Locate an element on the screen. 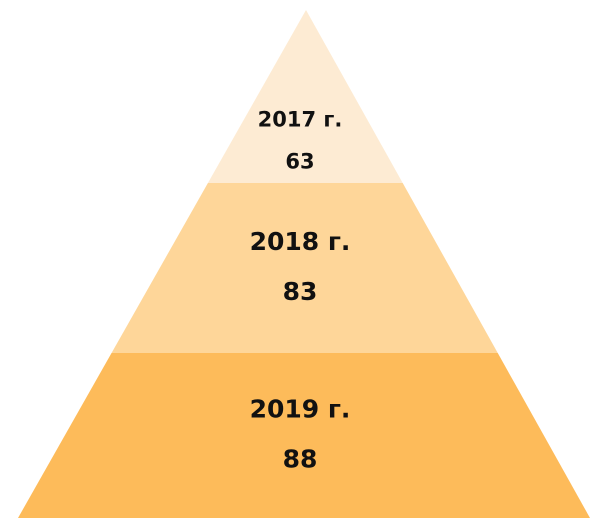  layer-value: 63 is located at coordinates (299, 162).